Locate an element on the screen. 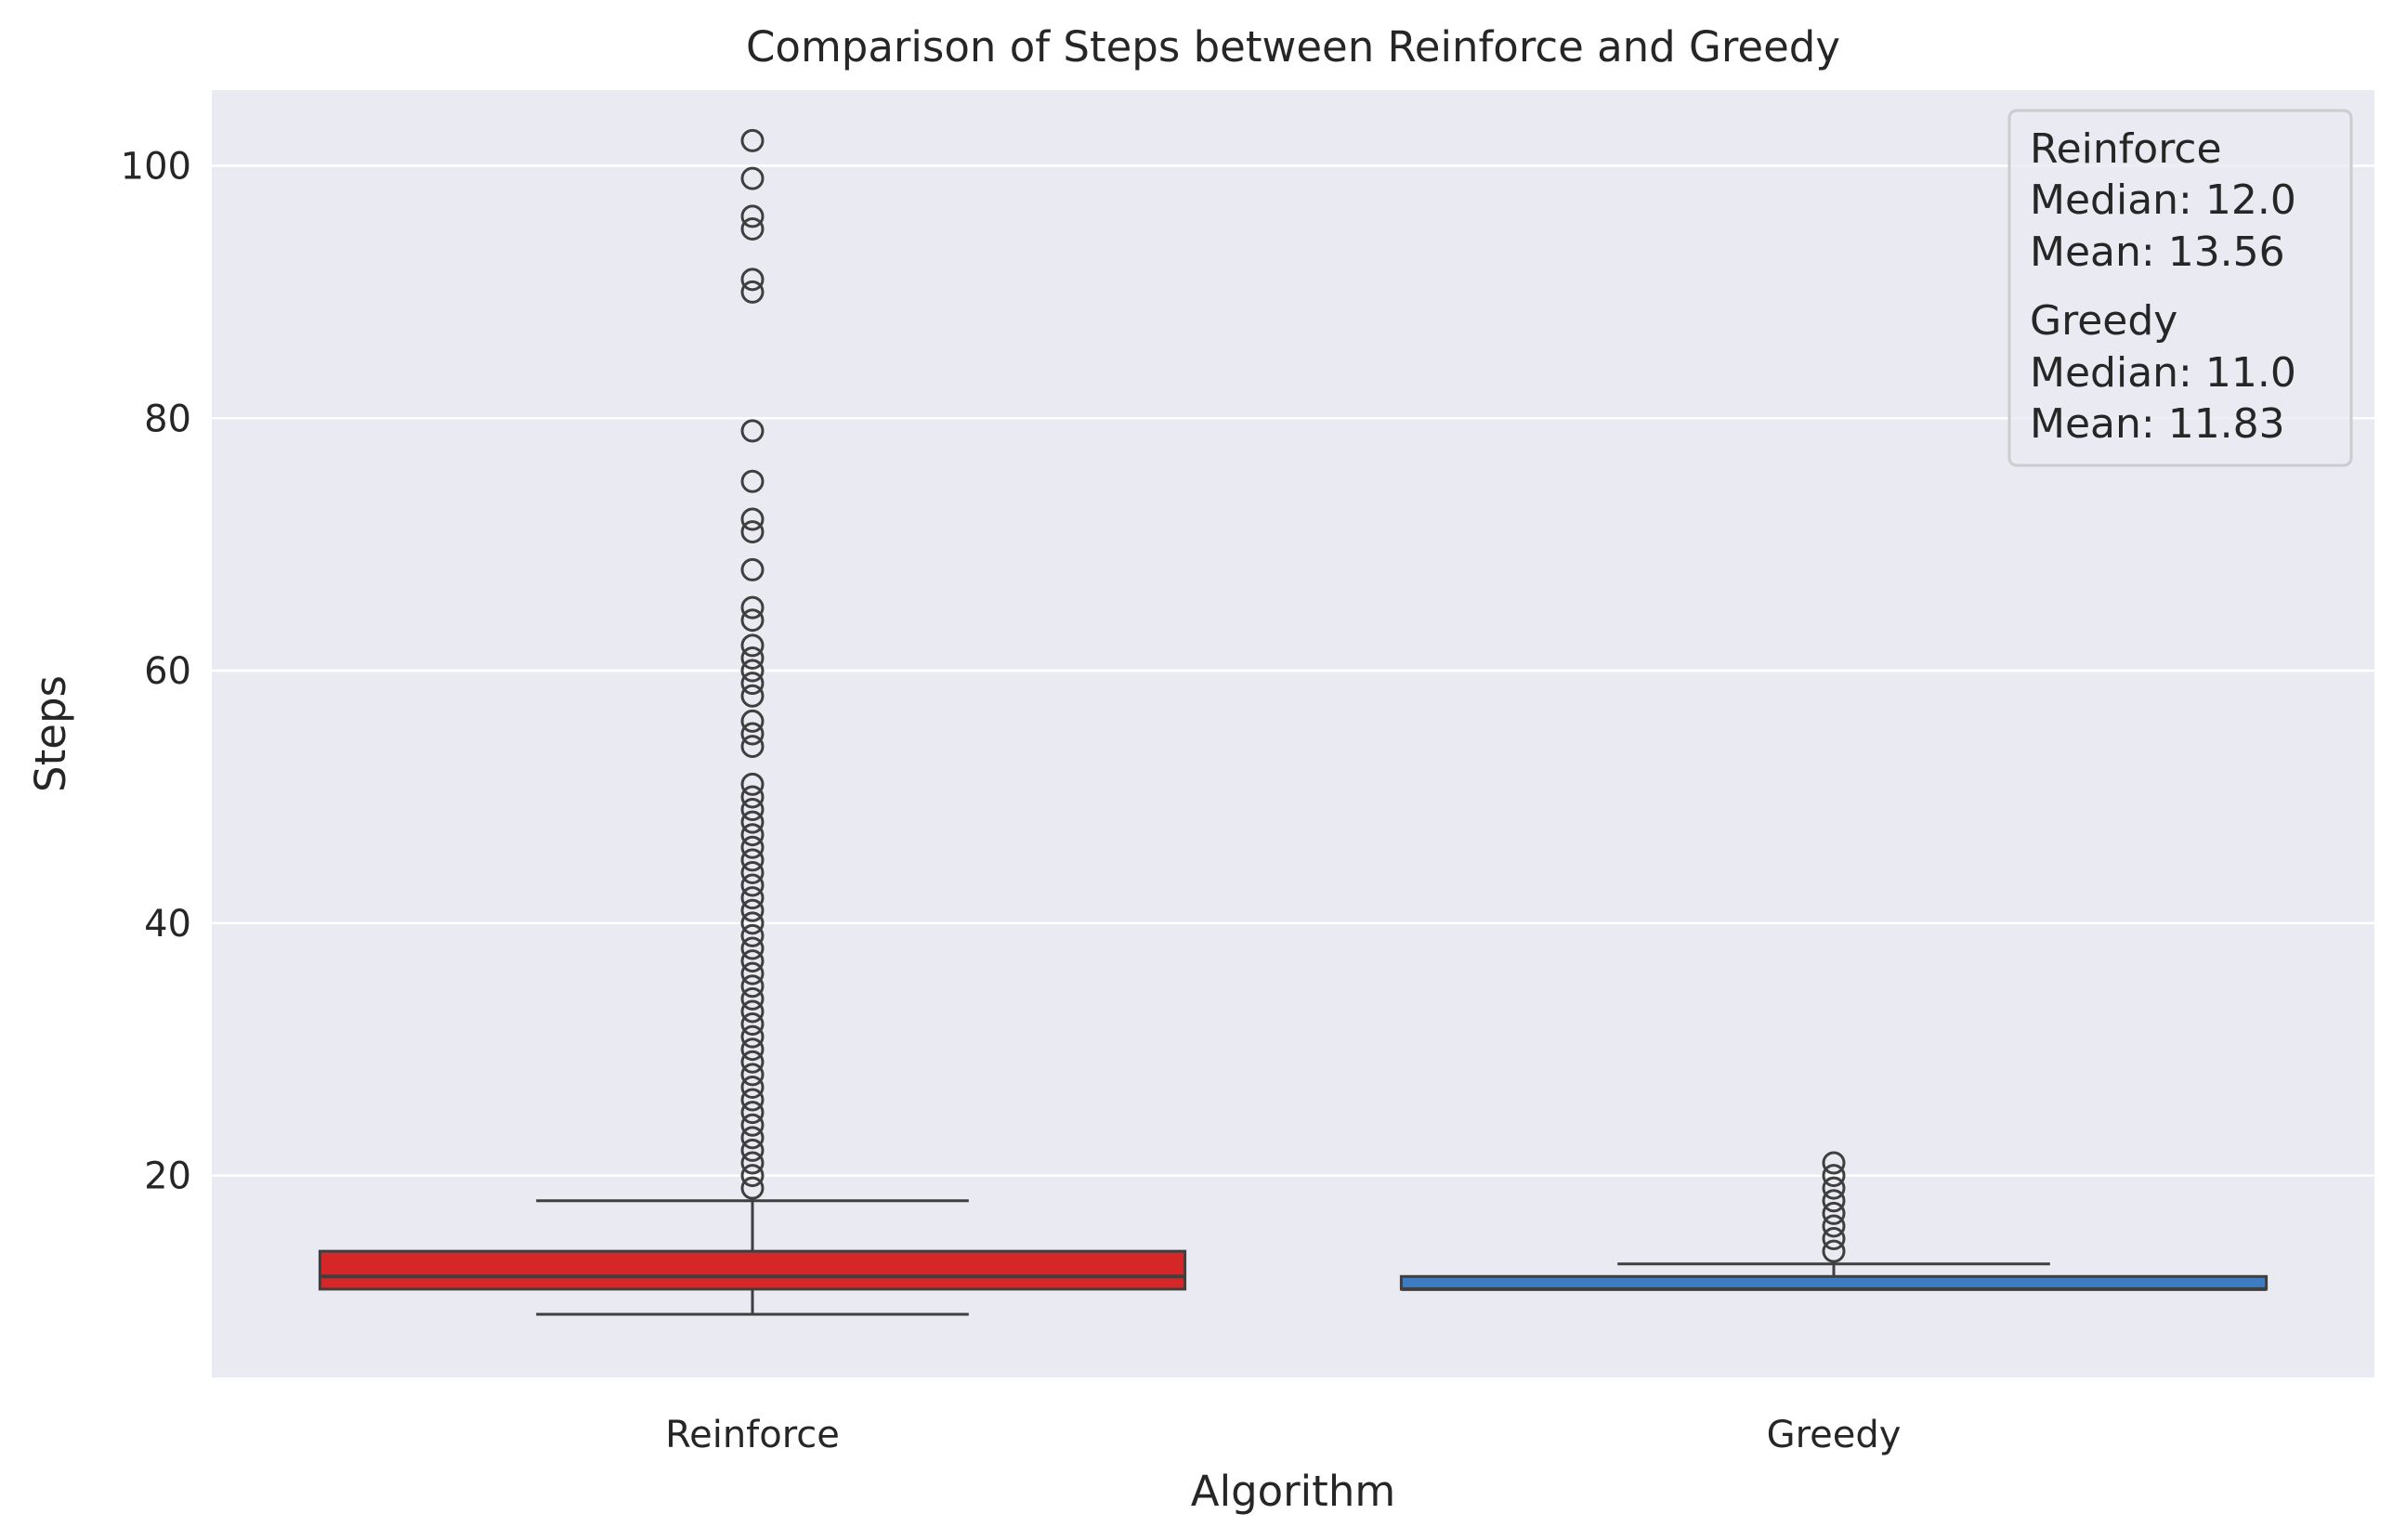 This screenshot has height=1540, width=2393. legend-reinforce-title: Reinforce is located at coordinates (2126, 149).